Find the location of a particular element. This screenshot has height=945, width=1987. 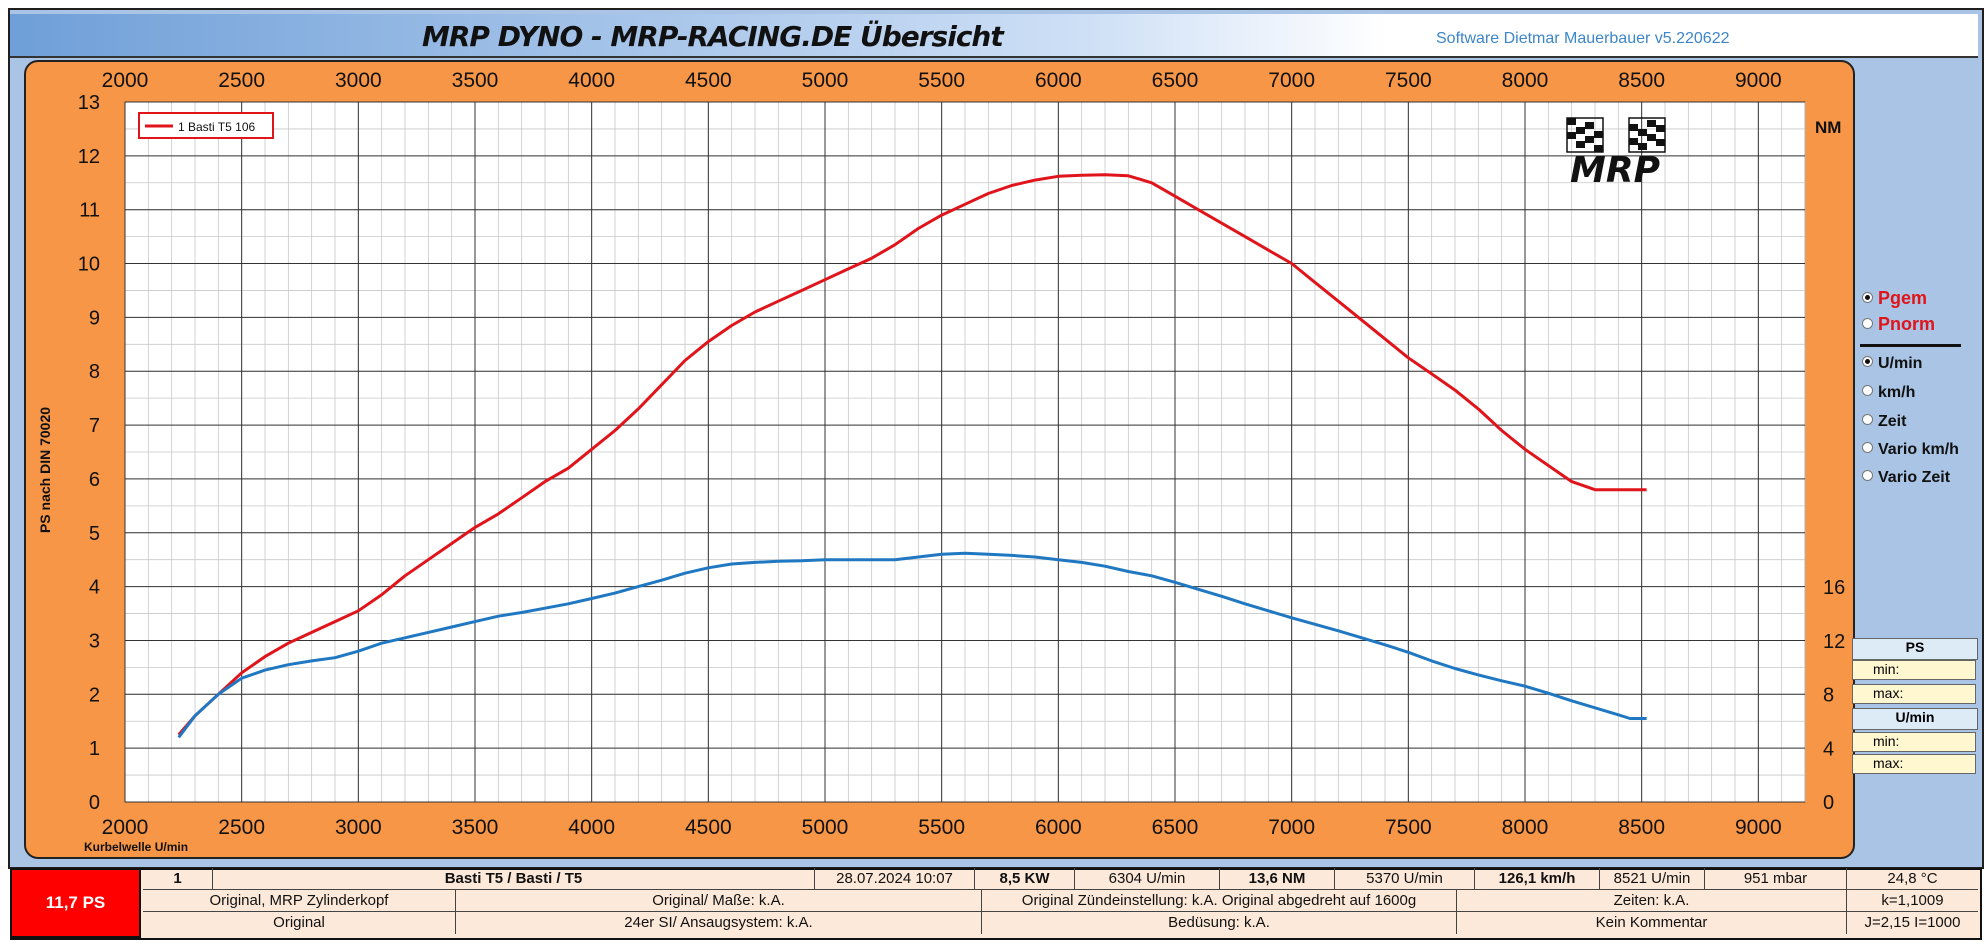

logo-flag-left is located at coordinates (1585, 135).